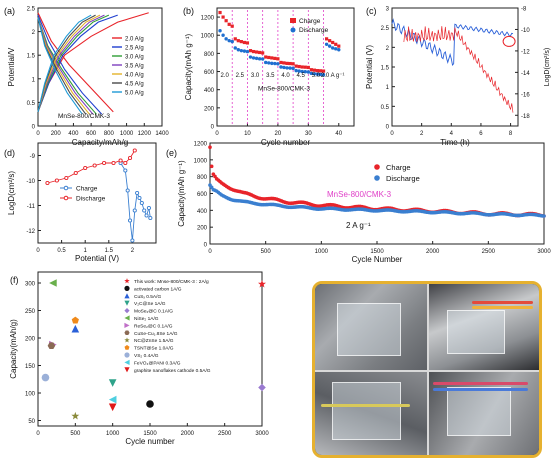 The image size is (553, 471). I want to click on x-tick-label: 2500, so click(489, 252).